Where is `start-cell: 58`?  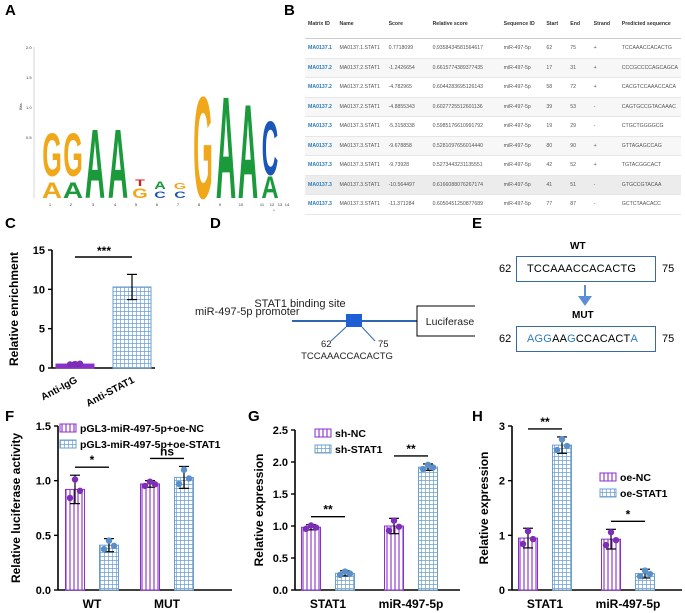 start-cell: 58 is located at coordinates (555, 87).